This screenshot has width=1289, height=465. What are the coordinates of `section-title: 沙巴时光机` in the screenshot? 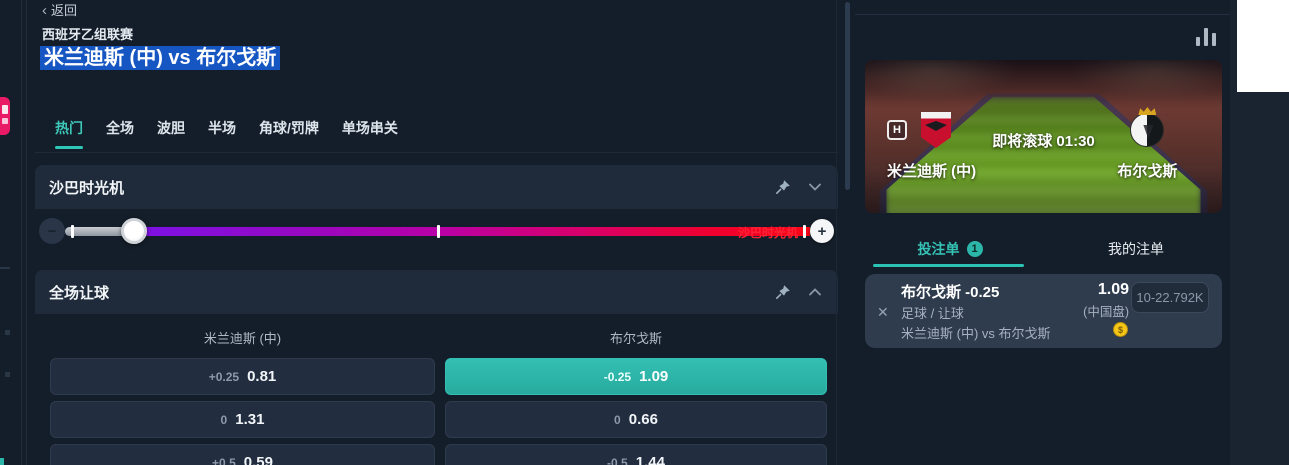 It's located at (87, 188).